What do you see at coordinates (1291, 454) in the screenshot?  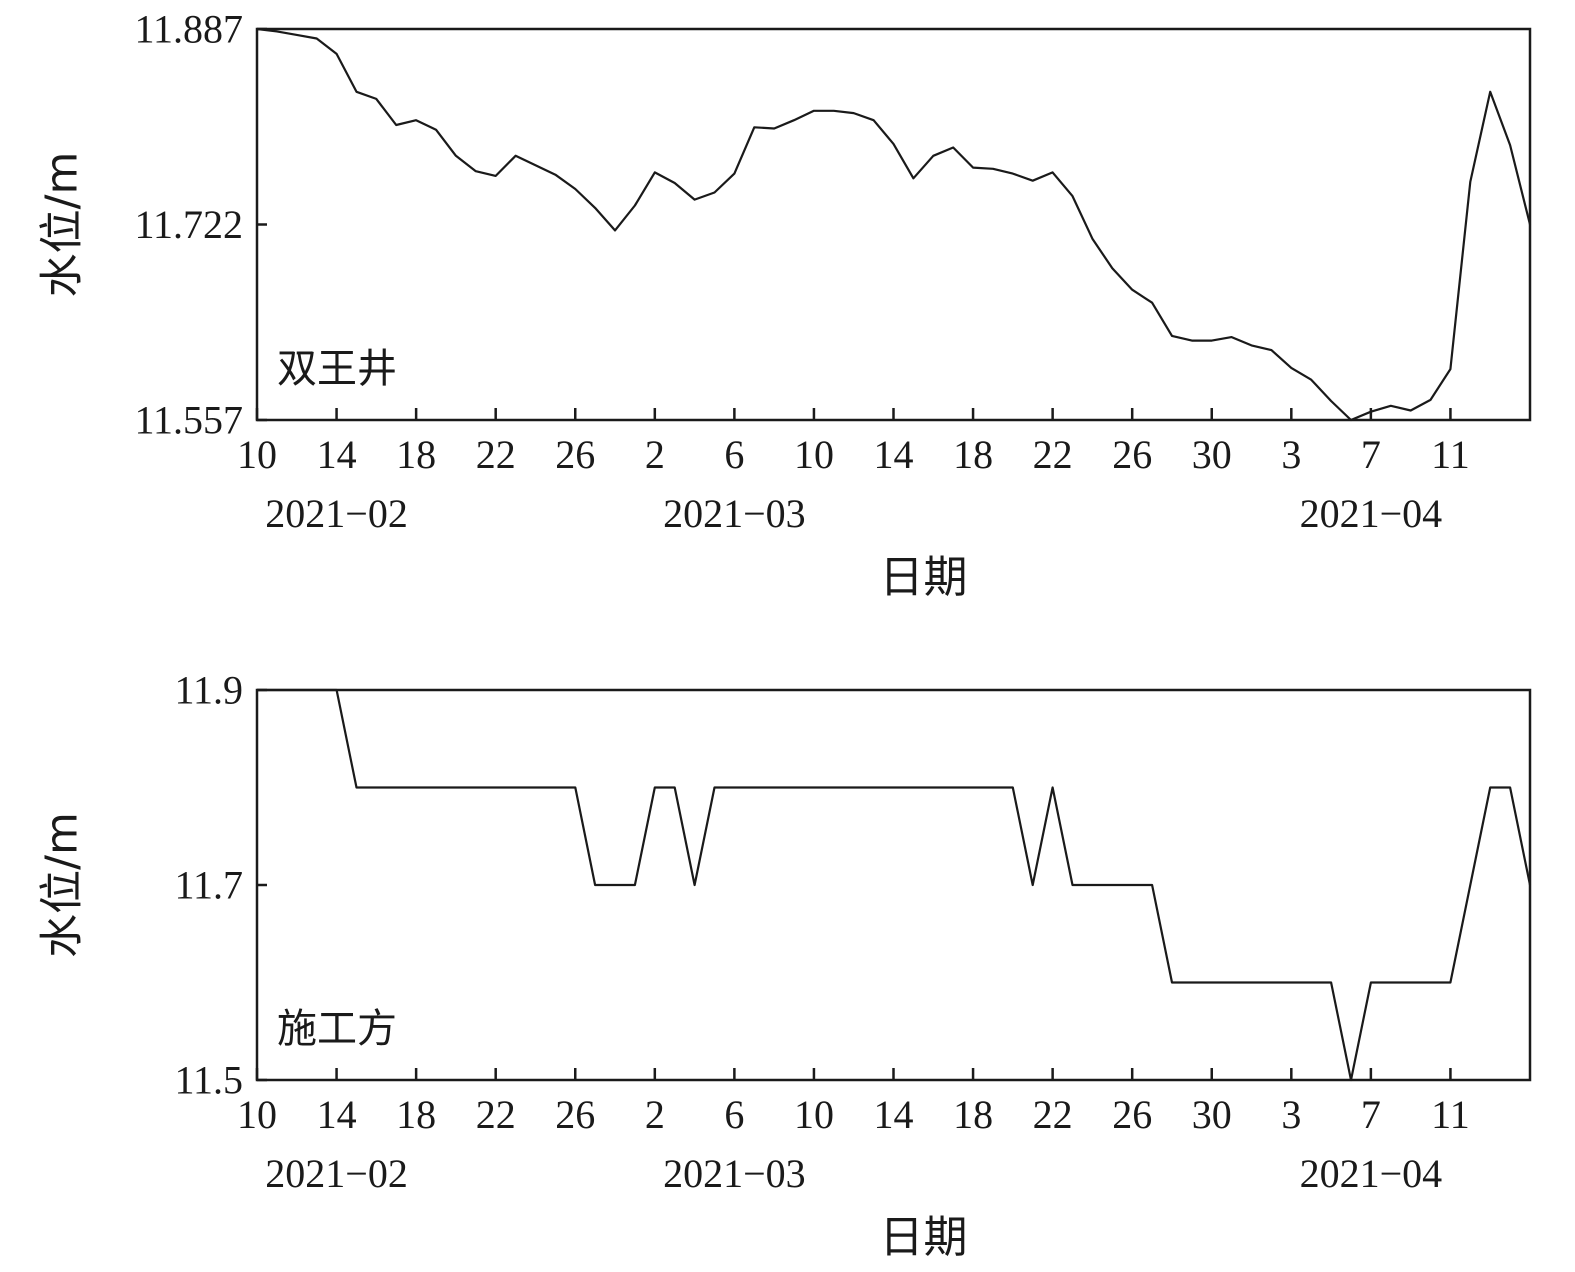 I see `top-x-tick-label: 3` at bounding box center [1291, 454].